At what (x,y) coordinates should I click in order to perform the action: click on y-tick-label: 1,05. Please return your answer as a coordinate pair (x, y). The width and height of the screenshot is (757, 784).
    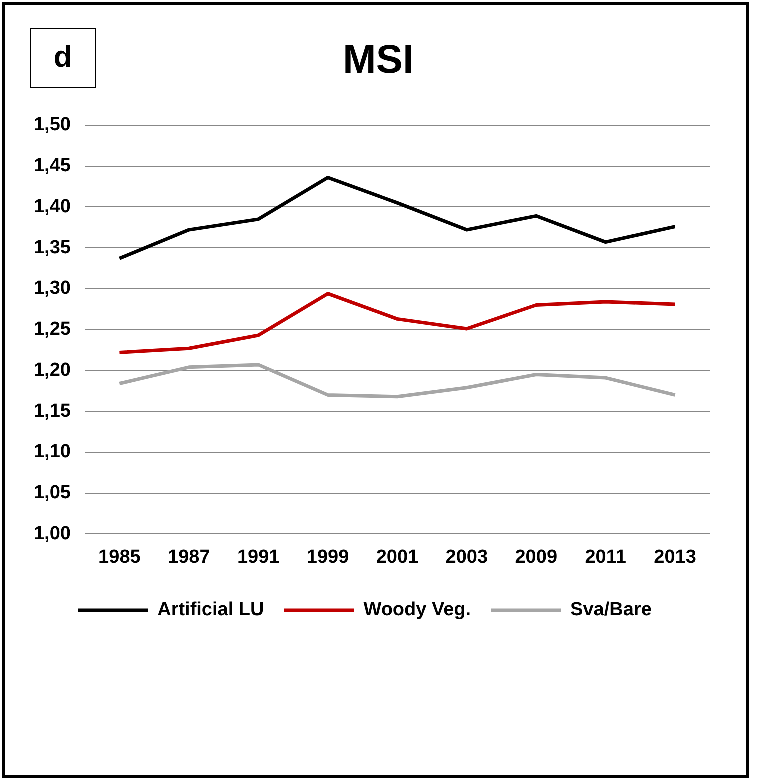
    Looking at the image, I should click on (53, 493).